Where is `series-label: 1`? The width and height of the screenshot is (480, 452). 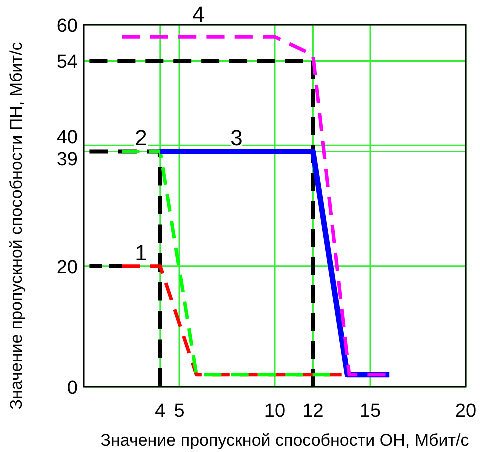
series-label: 1 is located at coordinates (141, 253).